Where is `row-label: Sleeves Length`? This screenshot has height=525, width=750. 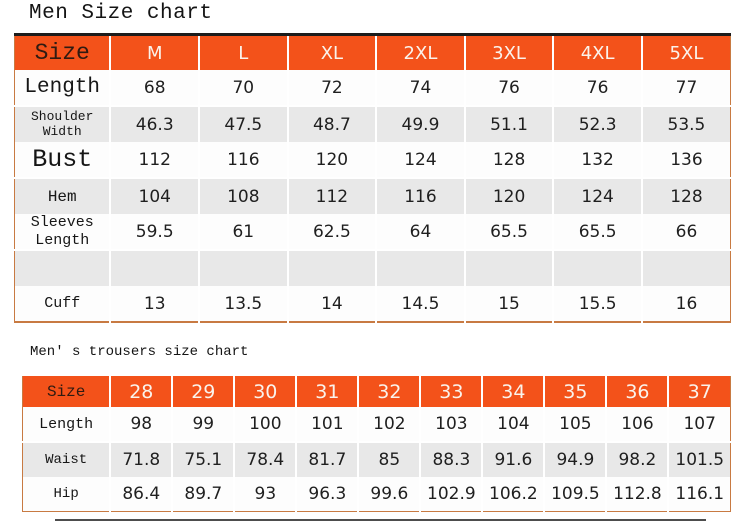 row-label: Sleeves Length is located at coordinates (62, 232).